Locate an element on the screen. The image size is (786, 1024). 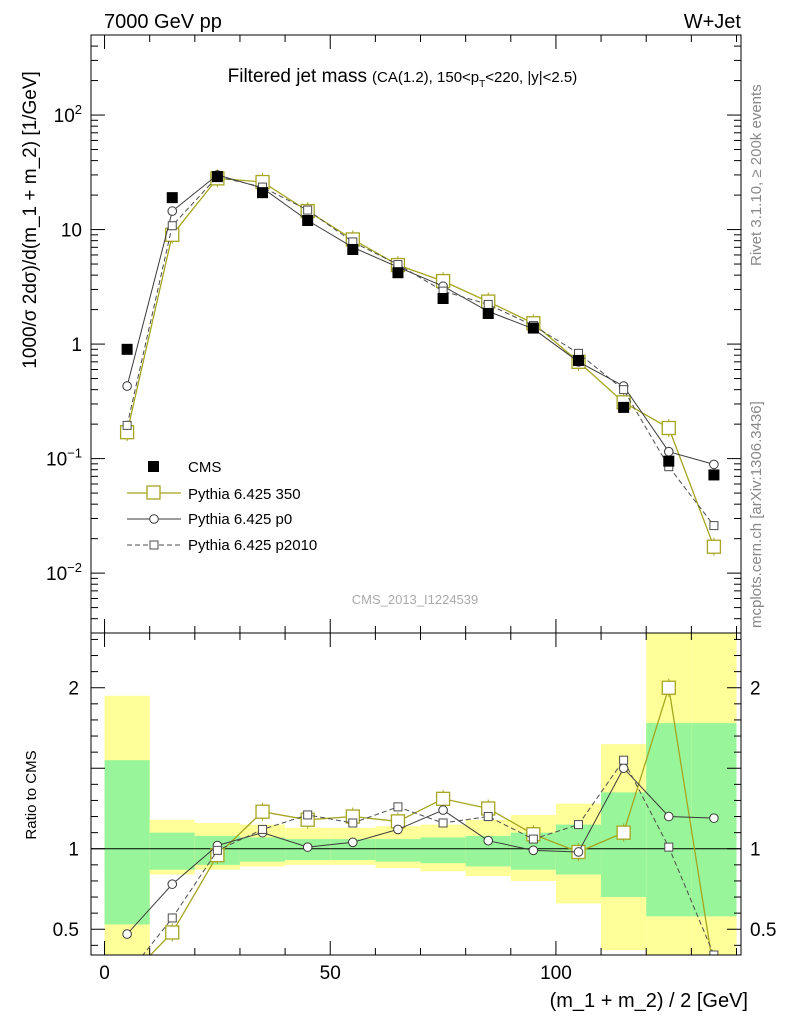
main-pythia-6-425-350-point is located at coordinates (714, 546).